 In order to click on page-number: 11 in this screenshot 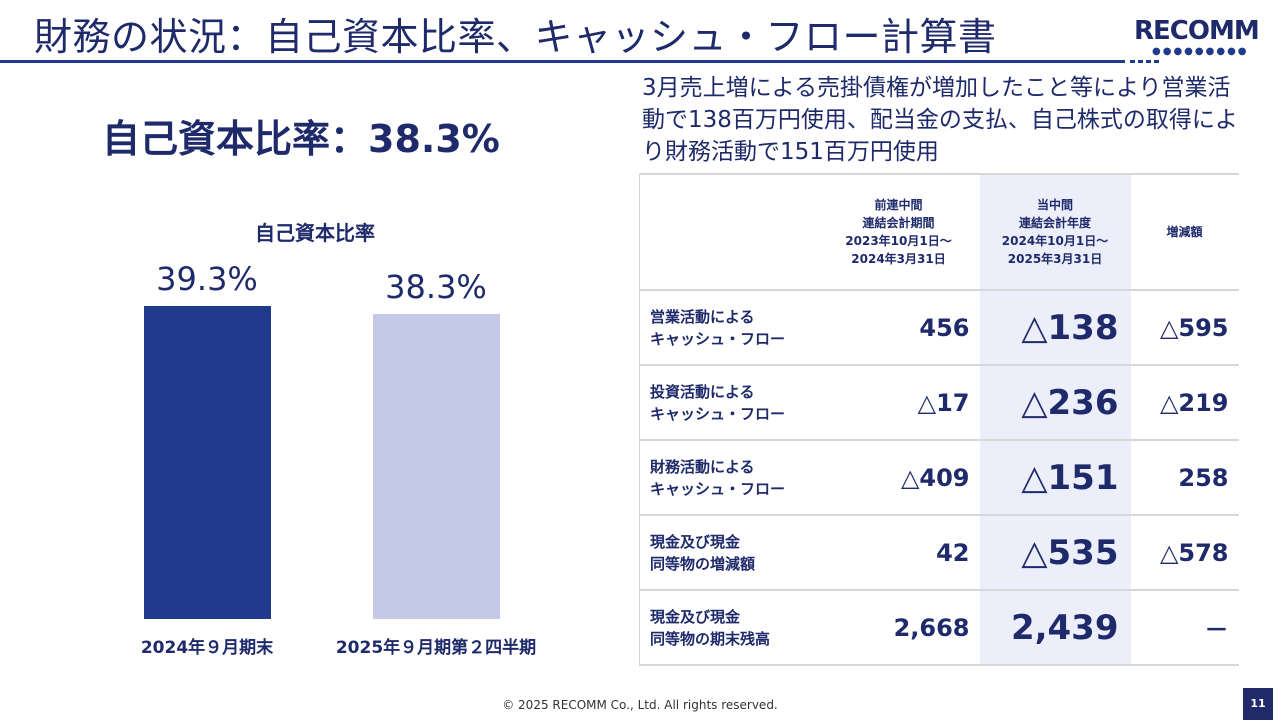, I will do `click(1258, 704)`.